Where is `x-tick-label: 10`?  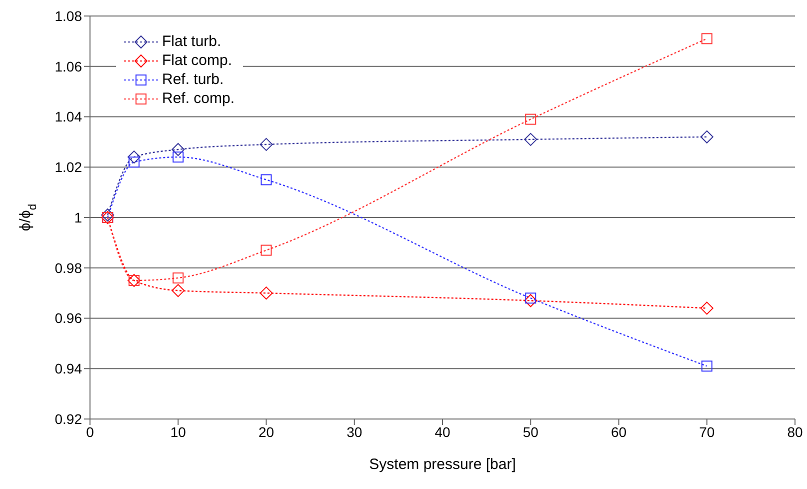 x-tick-label: 10 is located at coordinates (178, 432).